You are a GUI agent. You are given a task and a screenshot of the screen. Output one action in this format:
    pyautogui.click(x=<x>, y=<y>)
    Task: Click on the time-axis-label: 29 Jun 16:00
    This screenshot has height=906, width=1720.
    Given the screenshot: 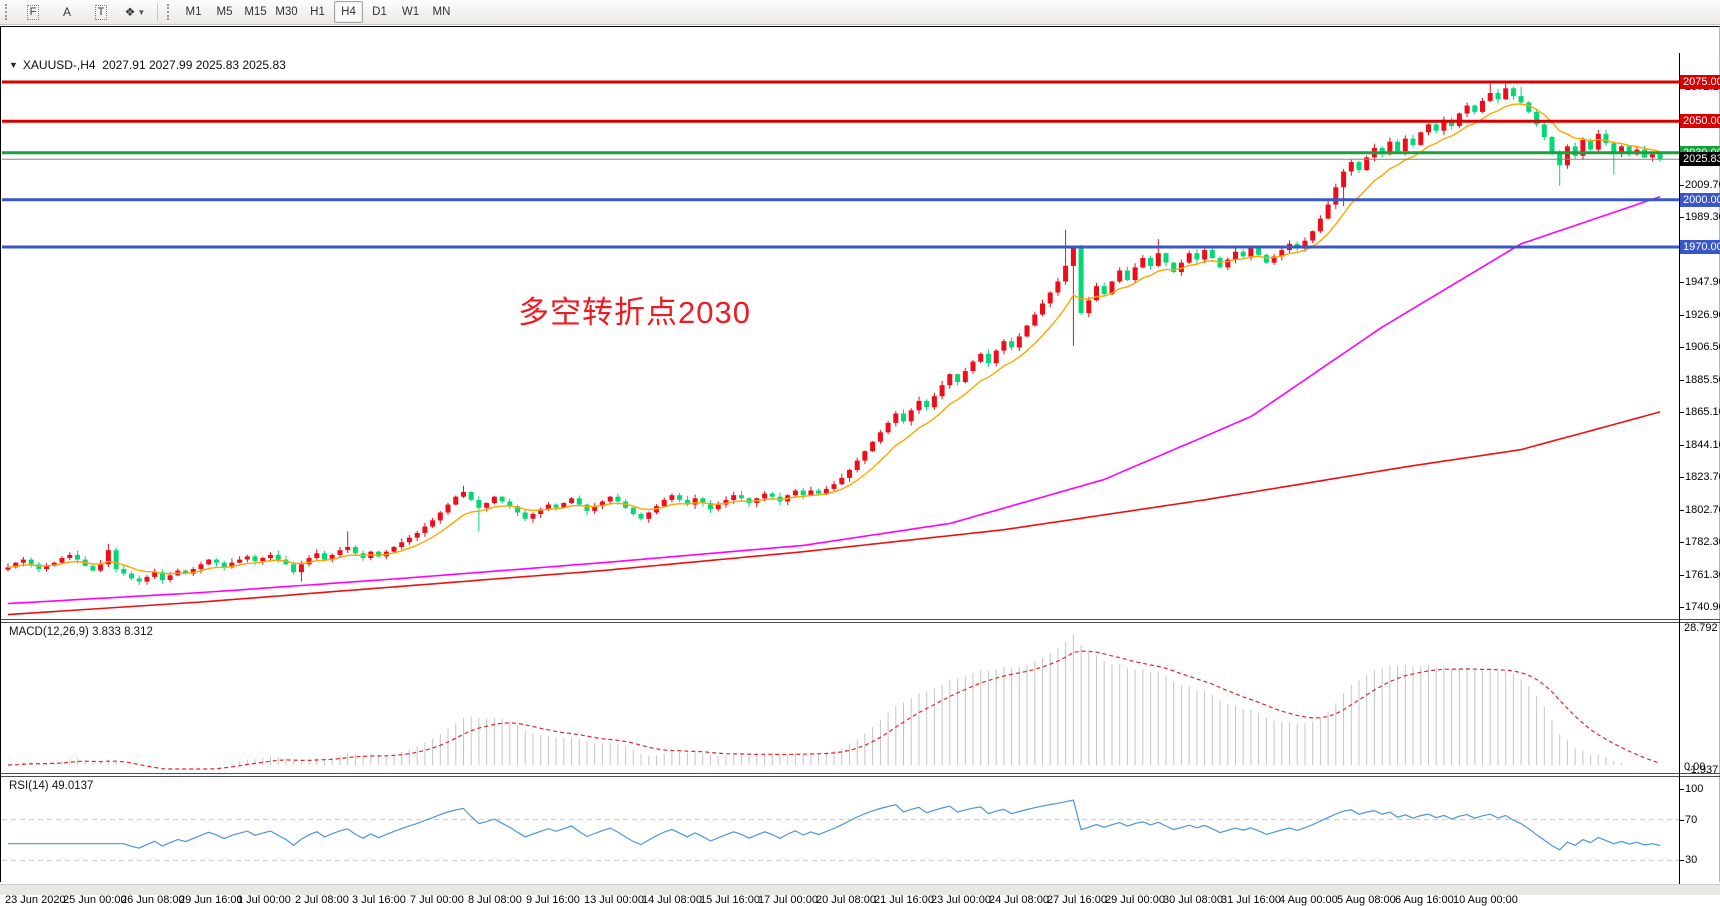 What is the action you would take?
    pyautogui.click(x=211, y=900)
    